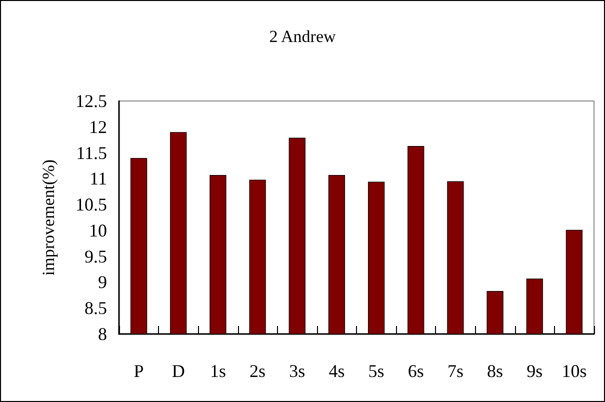 The height and width of the screenshot is (402, 605). I want to click on y-tick-label: 10.5, so click(91, 204).